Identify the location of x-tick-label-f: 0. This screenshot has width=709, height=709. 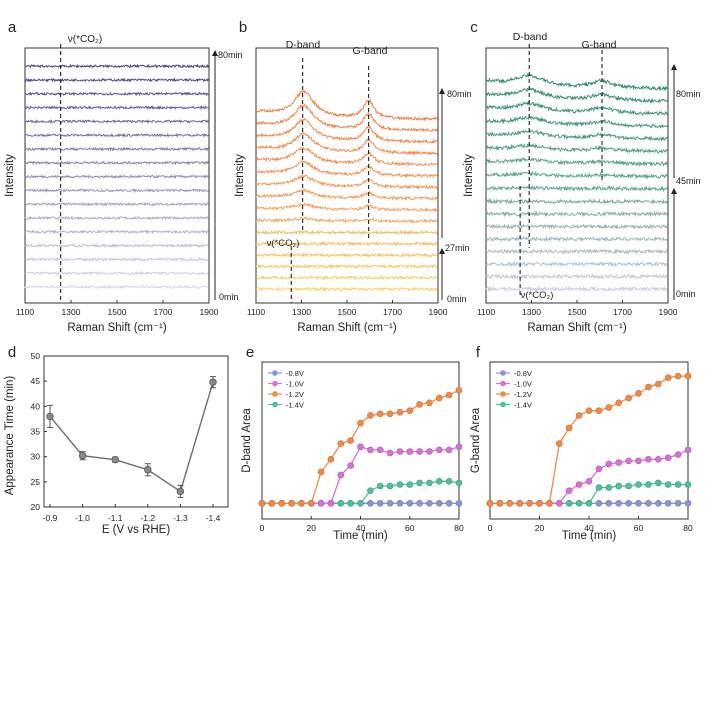
(490, 528).